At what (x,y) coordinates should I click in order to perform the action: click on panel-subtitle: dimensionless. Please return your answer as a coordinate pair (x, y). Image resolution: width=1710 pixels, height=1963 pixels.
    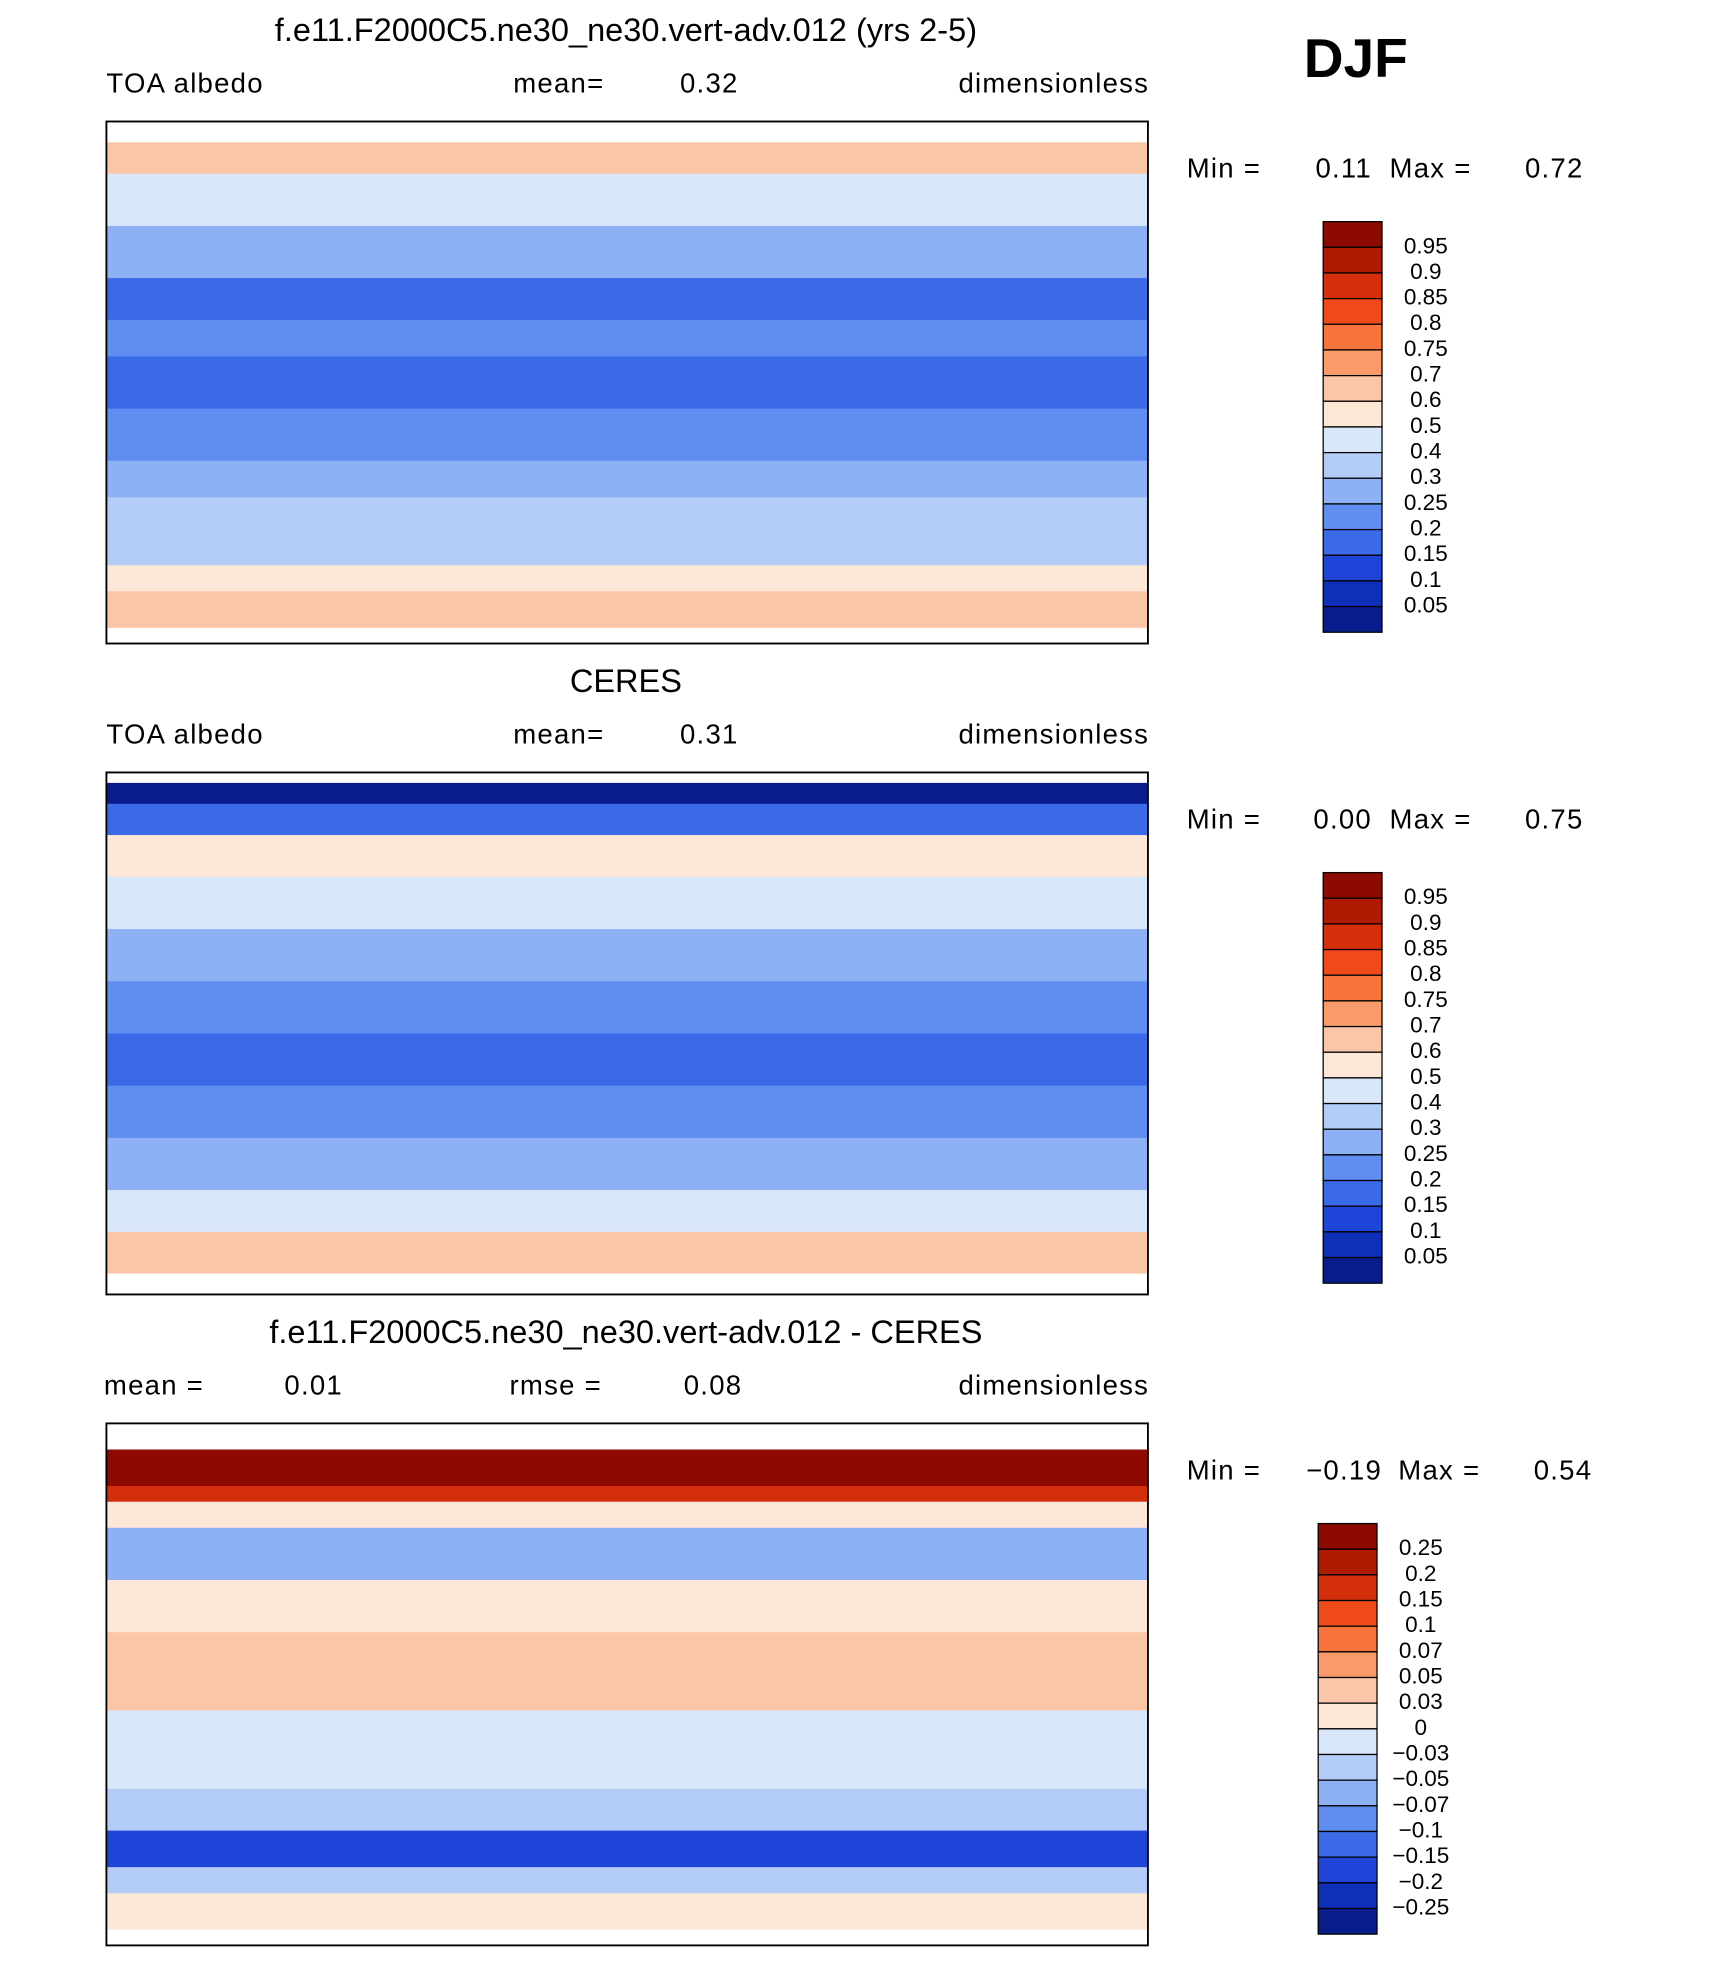
    Looking at the image, I should click on (1053, 733).